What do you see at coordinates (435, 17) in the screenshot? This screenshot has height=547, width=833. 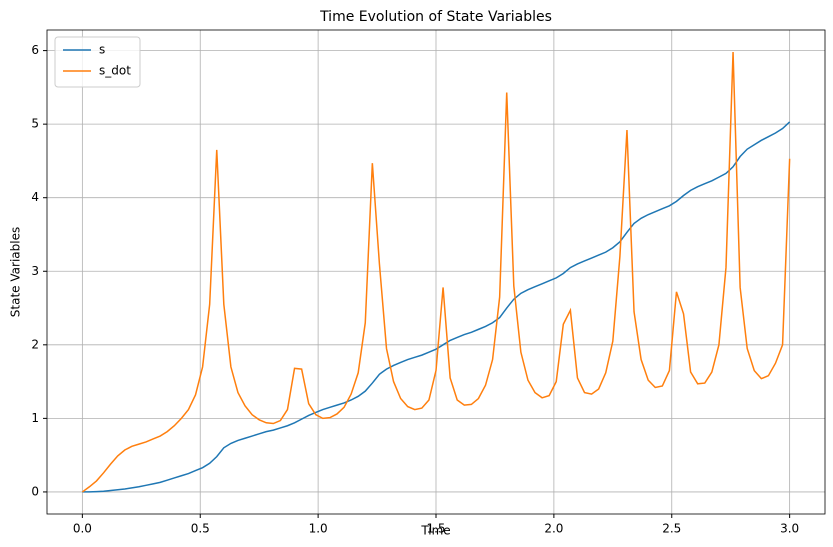 I see `chart-title: Time Evolution of State Variables` at bounding box center [435, 17].